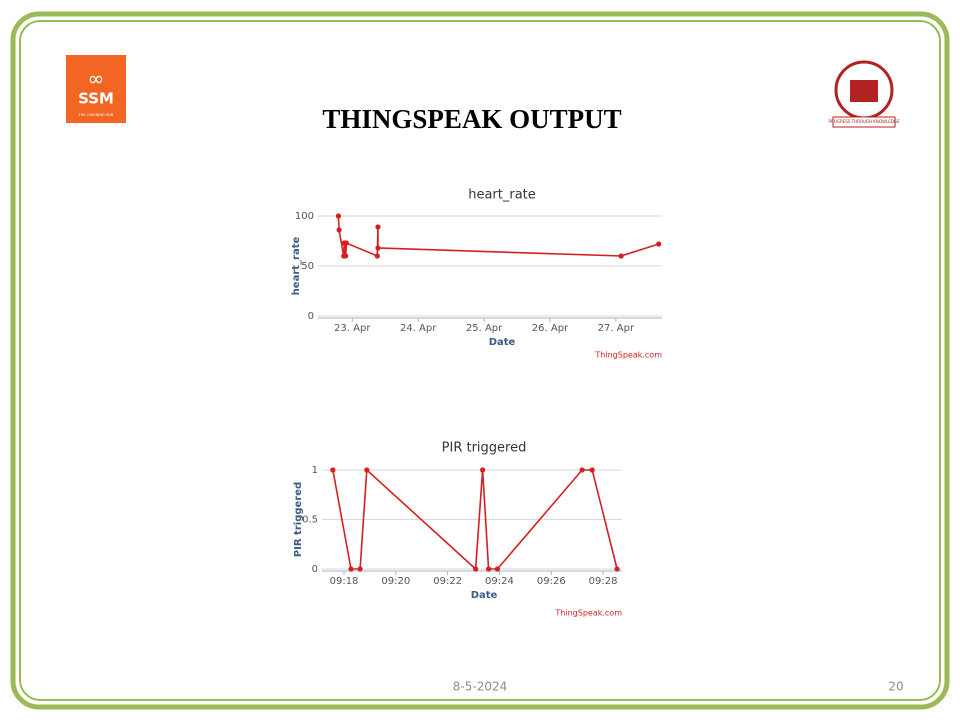  Describe the element at coordinates (484, 328) in the screenshot. I see `x-tick-label: 25. Apr` at that location.